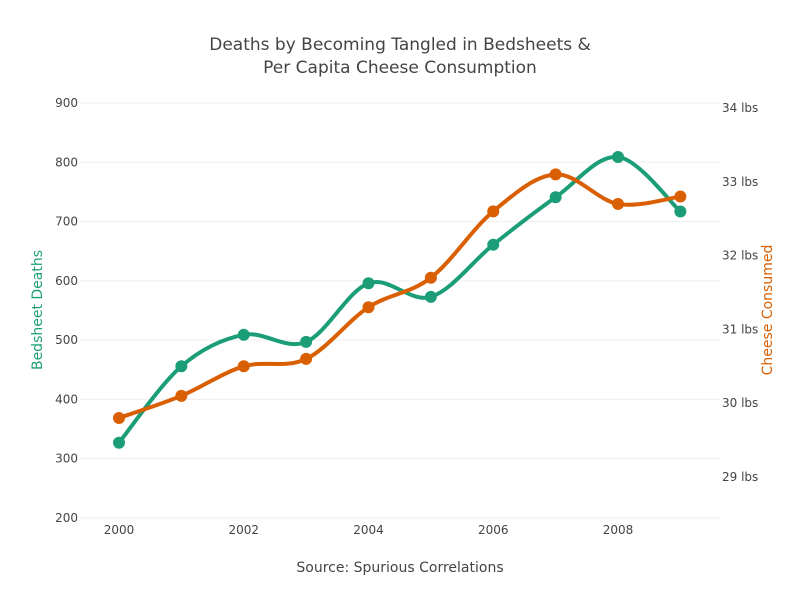 This screenshot has height=604, width=800. What do you see at coordinates (740, 108) in the screenshot?
I see `y2-tick-label: 34 lbs` at bounding box center [740, 108].